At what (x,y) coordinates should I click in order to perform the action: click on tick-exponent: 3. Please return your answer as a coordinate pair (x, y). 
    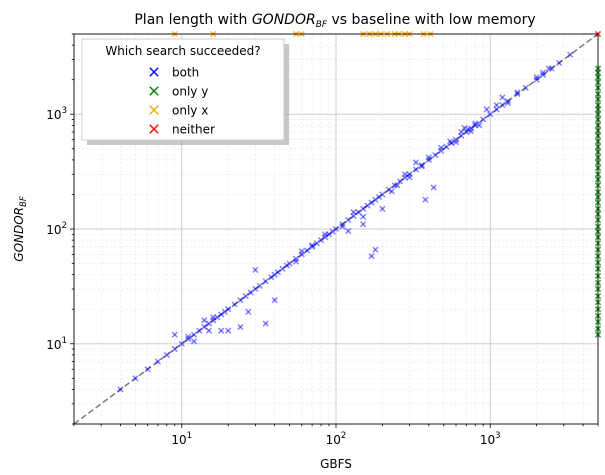
    Looking at the image, I should click on (497, 436).